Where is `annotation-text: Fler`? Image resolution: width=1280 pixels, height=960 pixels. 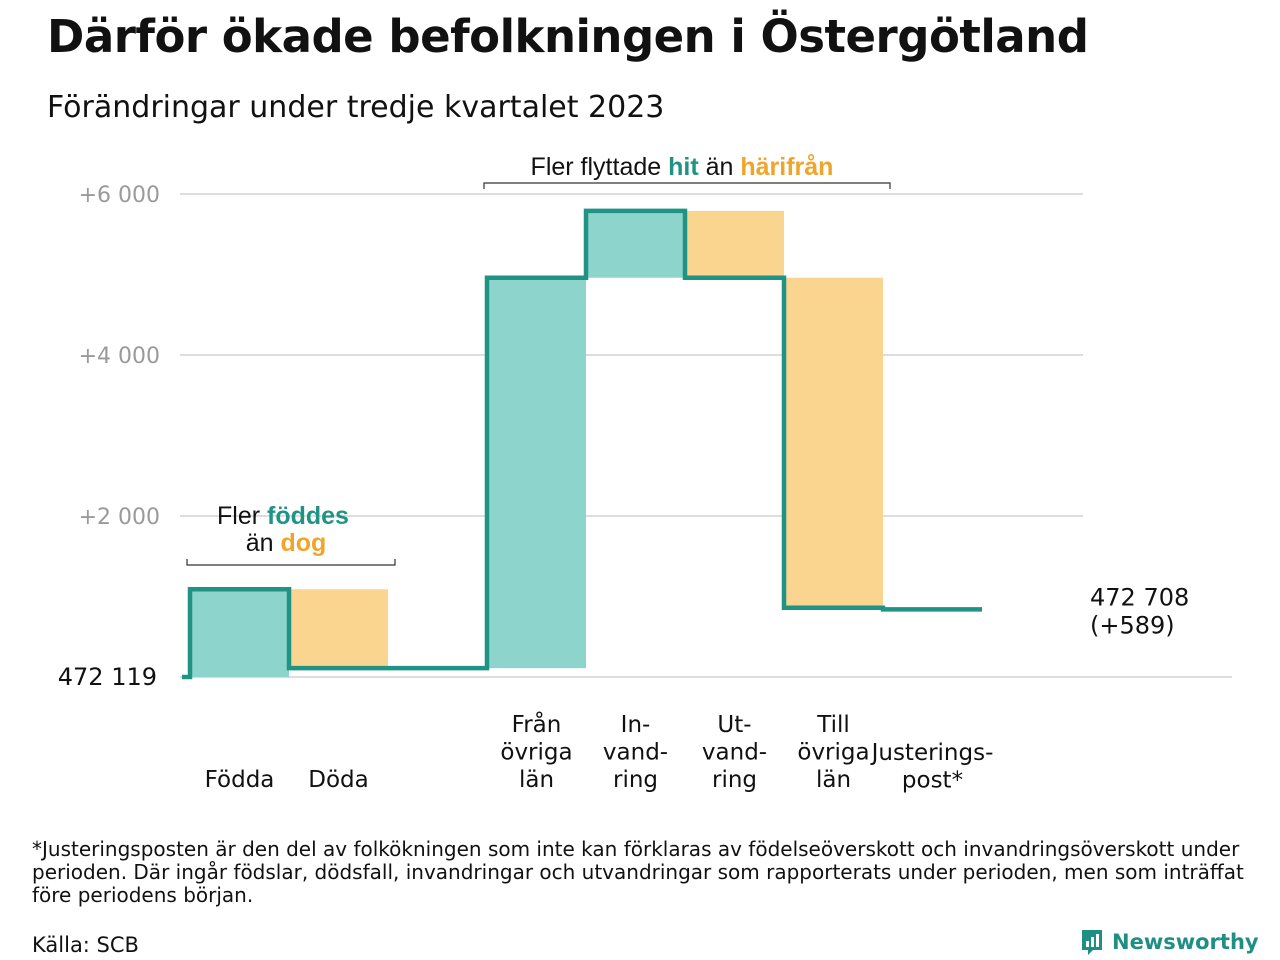
annotation-text: Fler is located at coordinates (242, 516).